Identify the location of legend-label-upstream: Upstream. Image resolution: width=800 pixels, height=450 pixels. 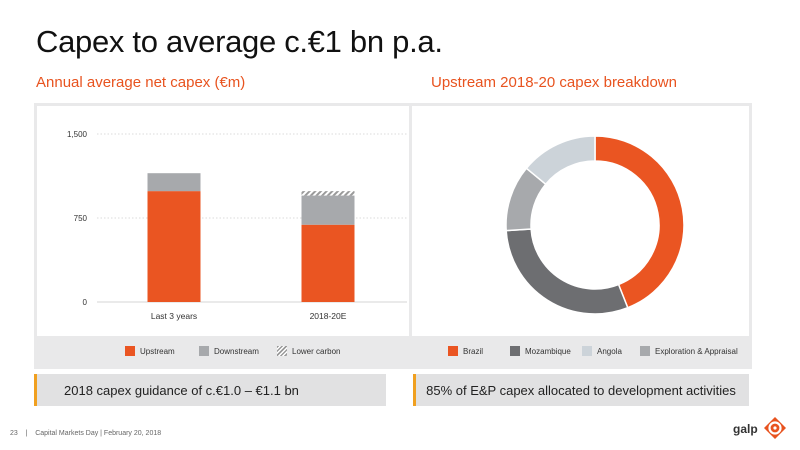
(157, 351).